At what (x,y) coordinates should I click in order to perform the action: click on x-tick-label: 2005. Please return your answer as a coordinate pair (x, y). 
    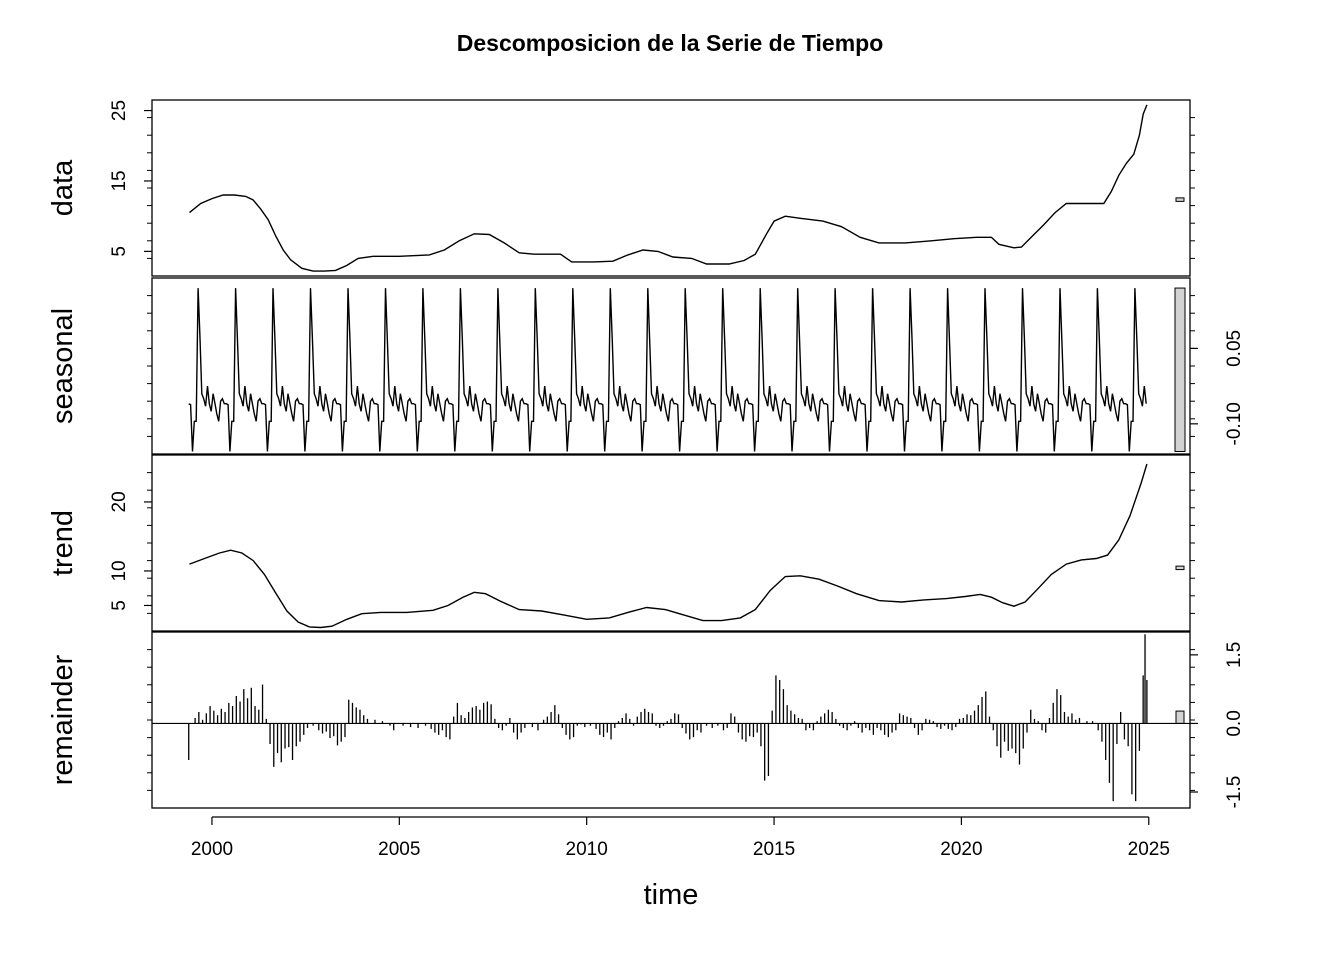
    Looking at the image, I should click on (399, 849).